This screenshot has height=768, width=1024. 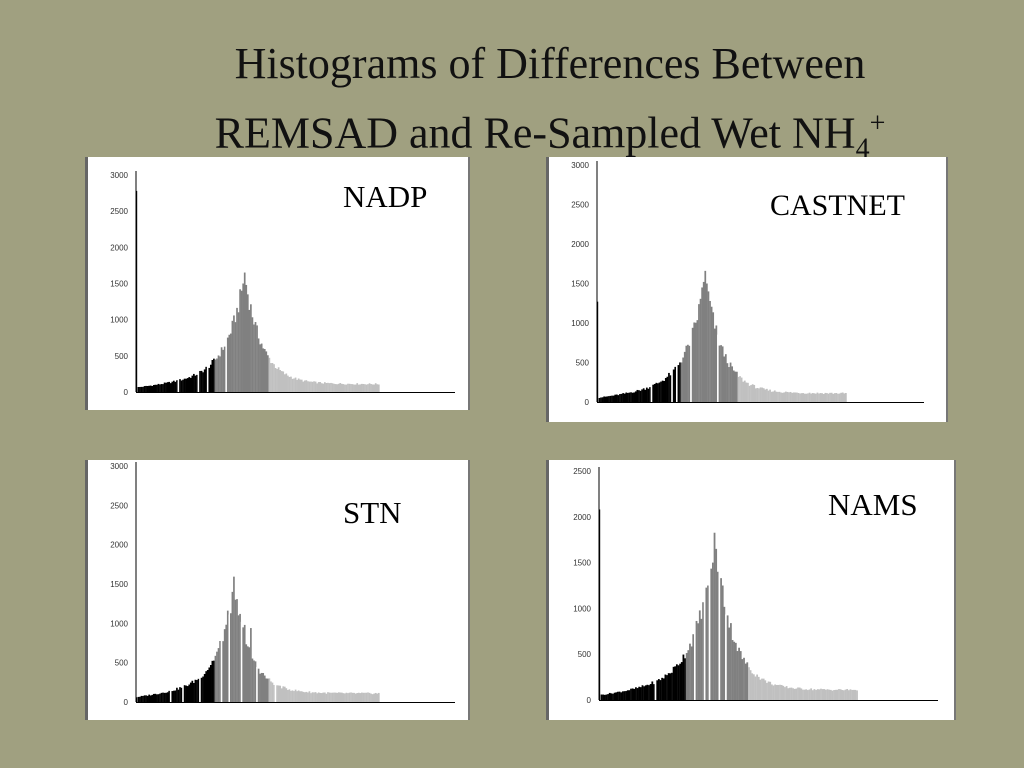 I want to click on histogram-nams: 0 500 1000 1500 2000 2500, so click(x=755, y=586).